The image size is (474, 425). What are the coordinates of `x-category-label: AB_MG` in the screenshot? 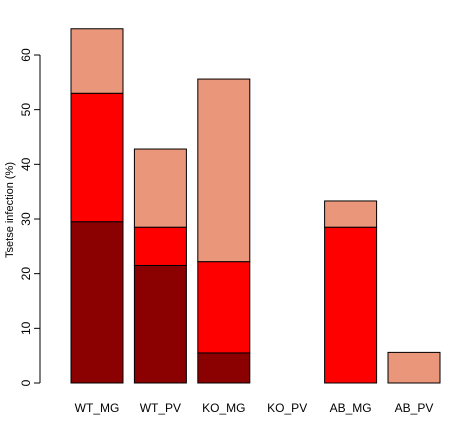 It's located at (351, 408).